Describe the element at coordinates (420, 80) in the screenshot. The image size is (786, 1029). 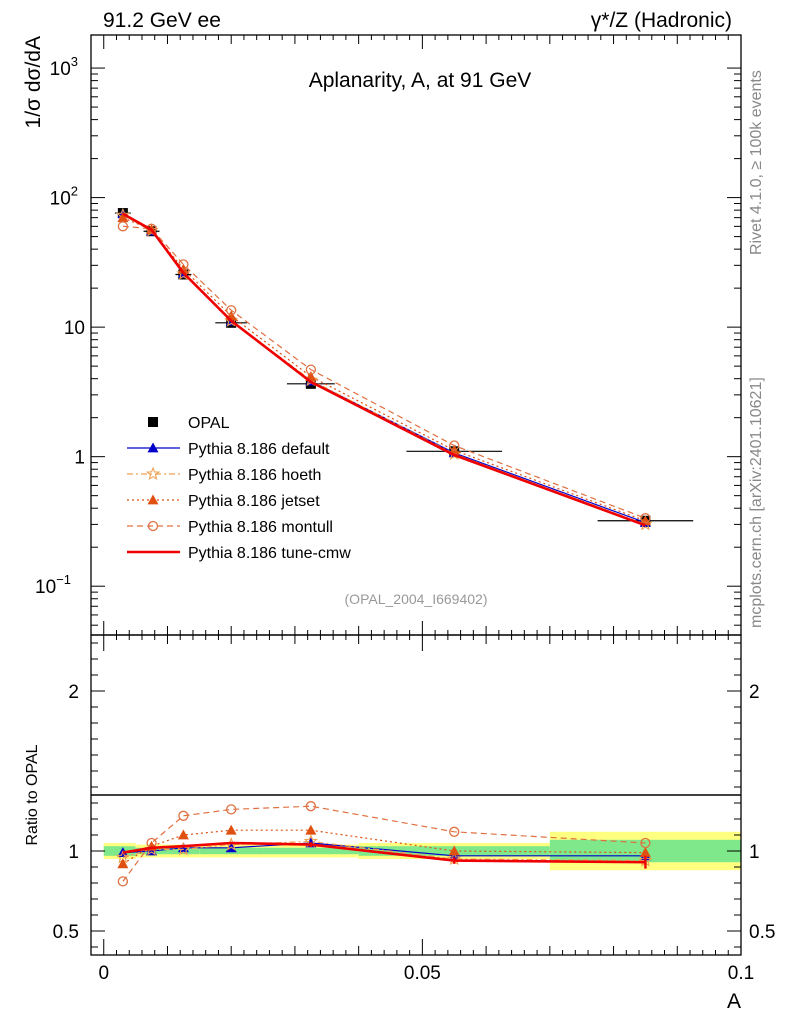
I see `main-title: Aplanarity, A, at 91 GeV` at that location.